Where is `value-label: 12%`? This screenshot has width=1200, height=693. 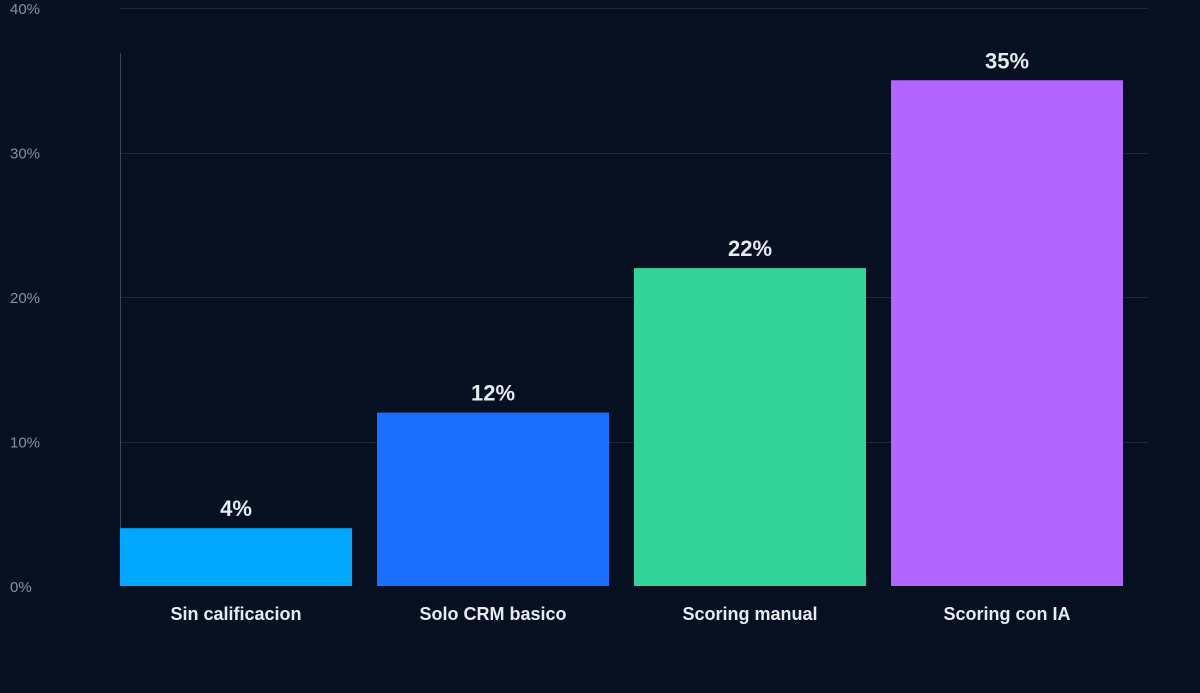
value-label: 12% is located at coordinates (493, 393).